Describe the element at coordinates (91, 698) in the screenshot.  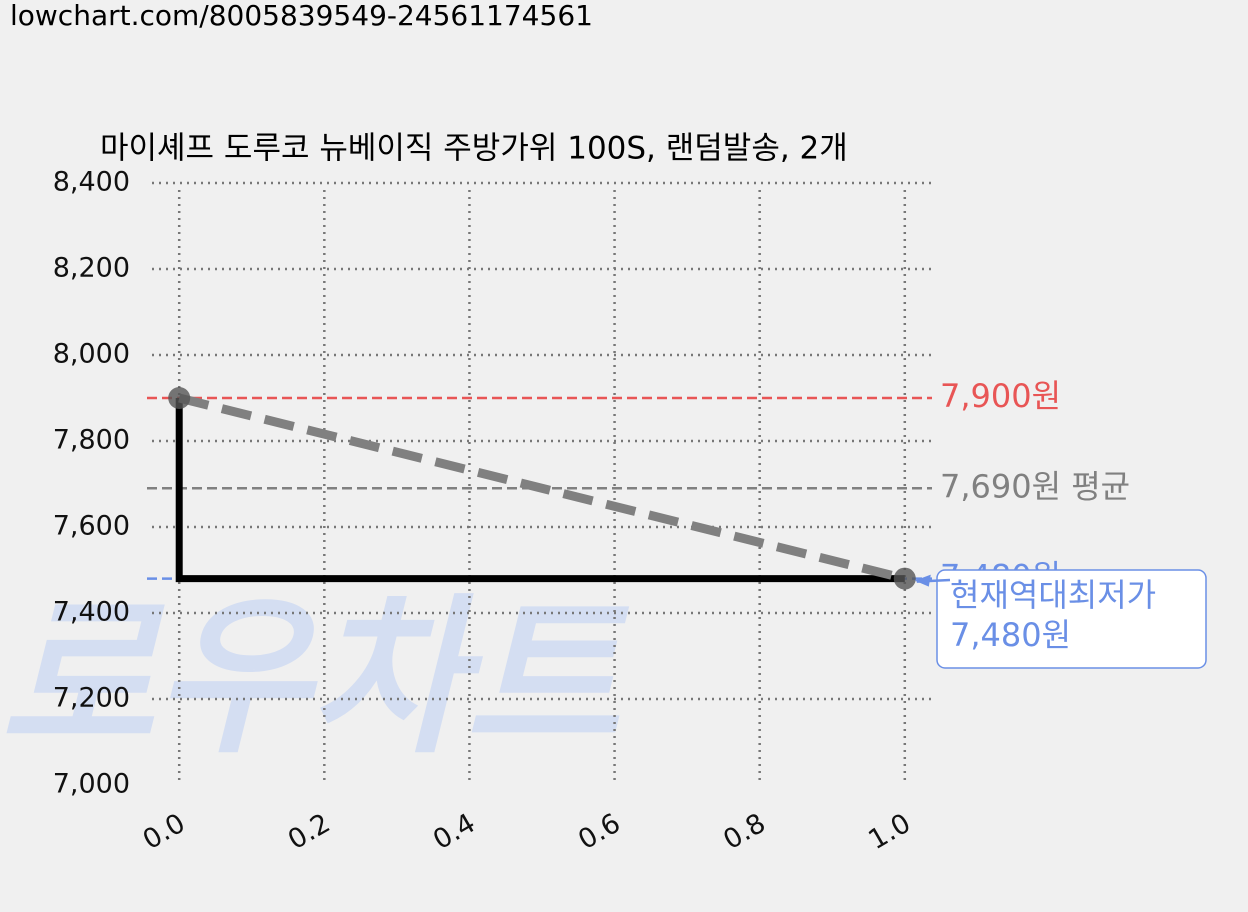
I see `y-tick-label: 7,200` at that location.